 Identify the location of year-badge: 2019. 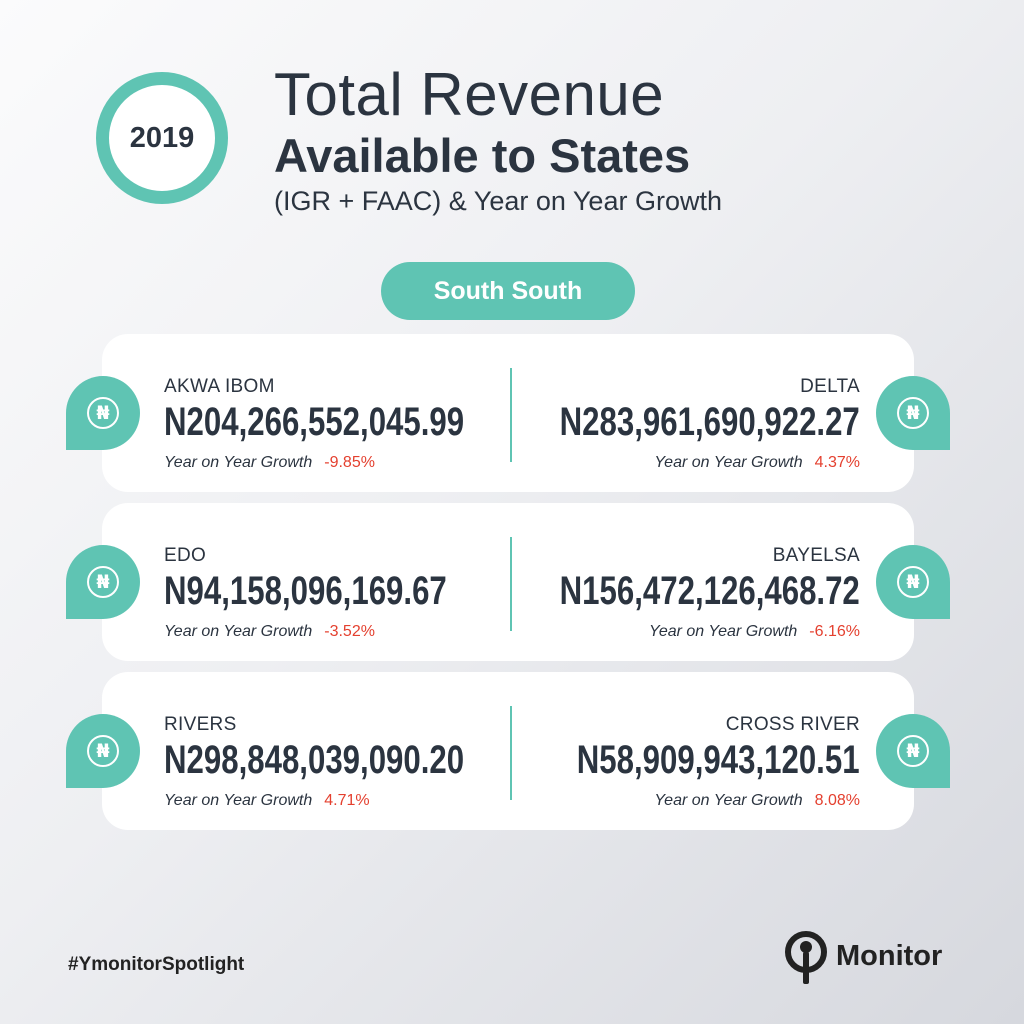
(162, 138).